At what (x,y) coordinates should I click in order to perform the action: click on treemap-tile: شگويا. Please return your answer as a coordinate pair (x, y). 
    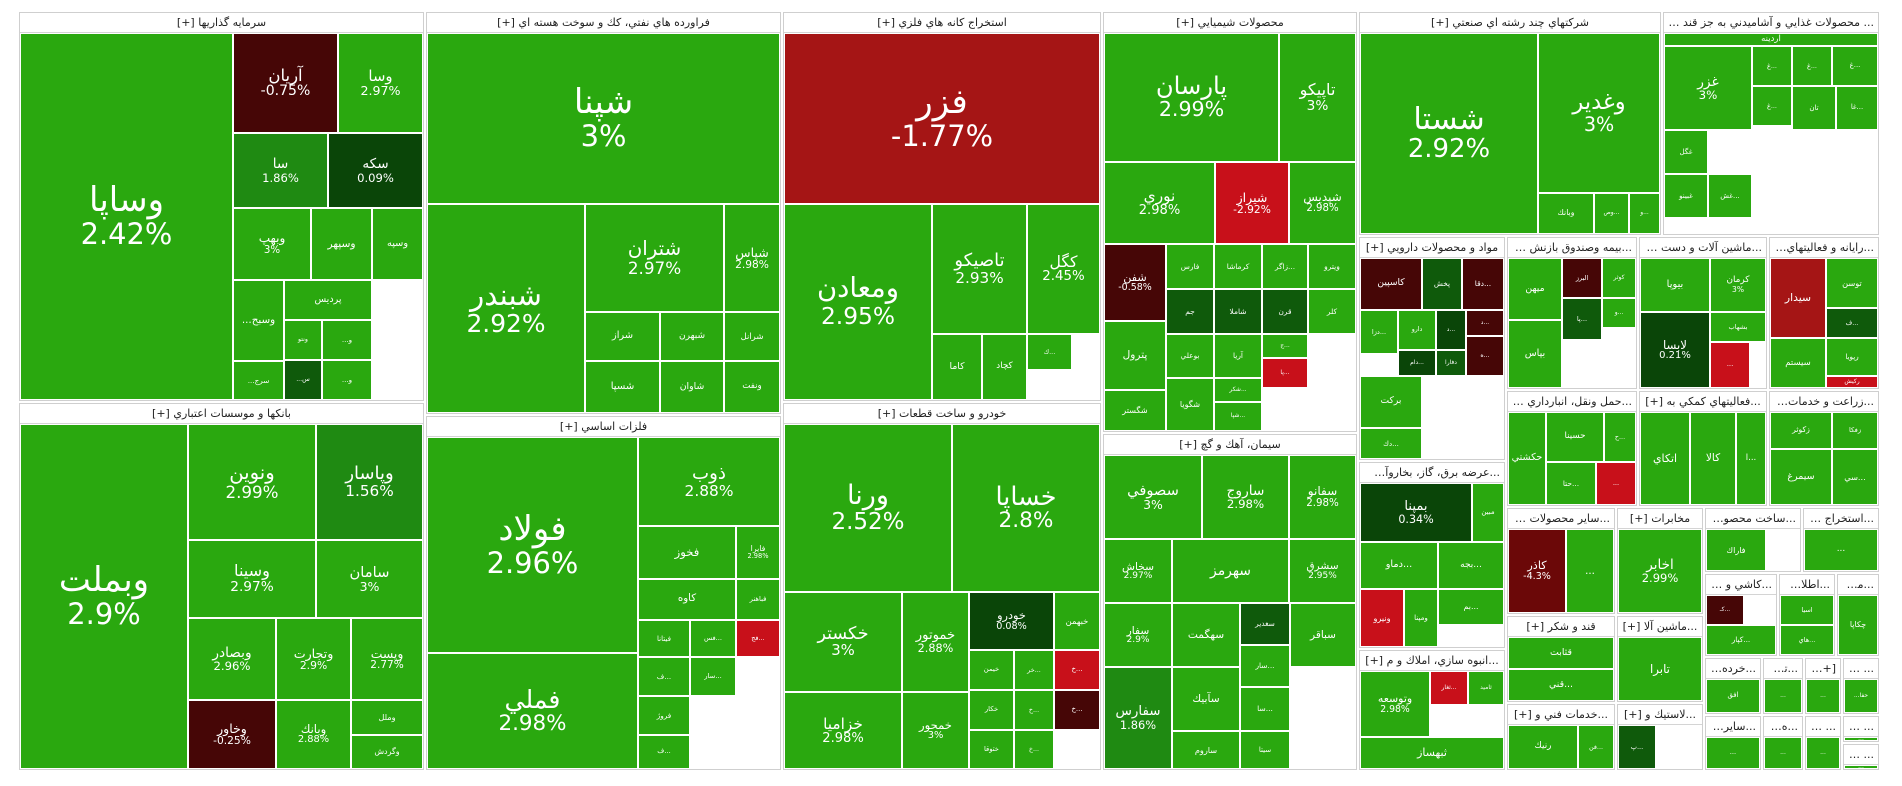
    Looking at the image, I should click on (1190, 404).